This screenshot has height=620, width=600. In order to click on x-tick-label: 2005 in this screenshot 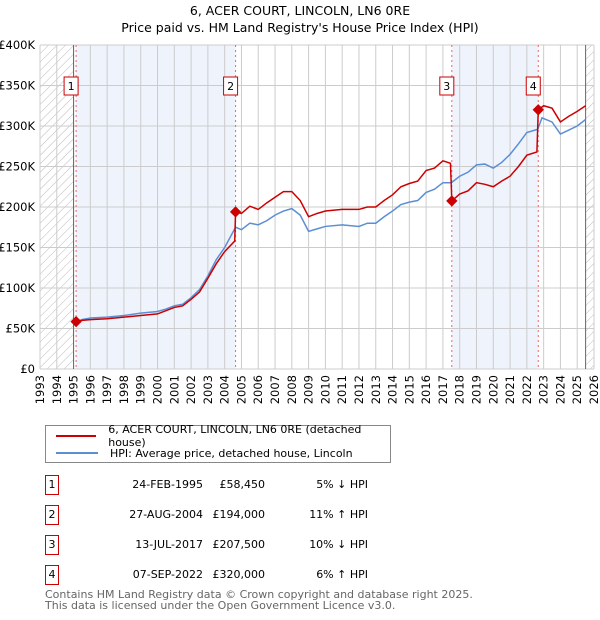, I will do `click(241, 389)`.